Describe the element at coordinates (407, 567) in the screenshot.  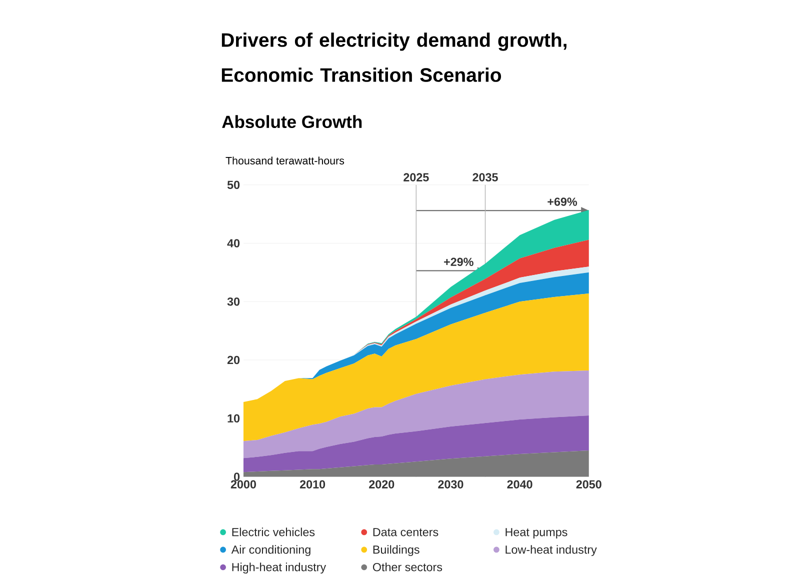
I see `legend-label: Other sectors` at that location.